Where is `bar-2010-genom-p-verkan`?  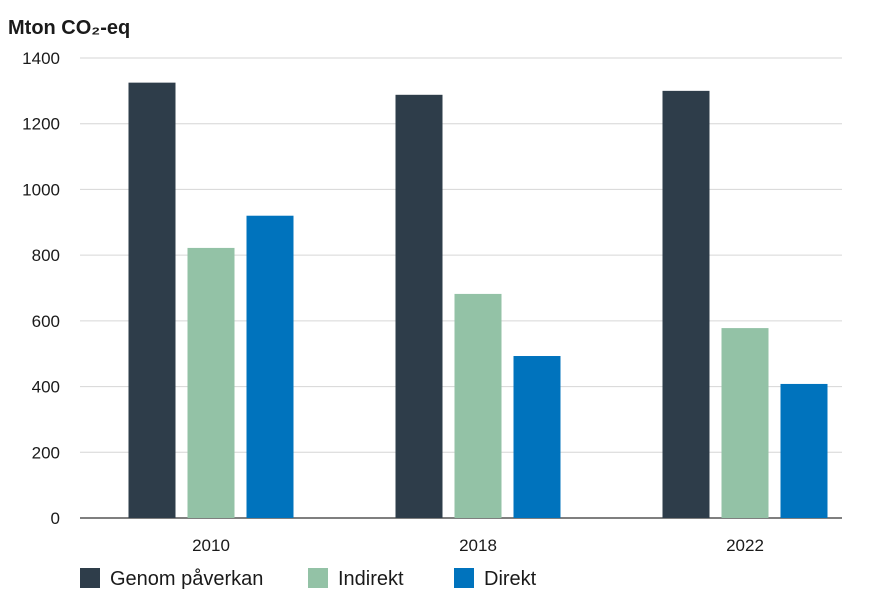
bar-2010-genom-p-verkan is located at coordinates (152, 300).